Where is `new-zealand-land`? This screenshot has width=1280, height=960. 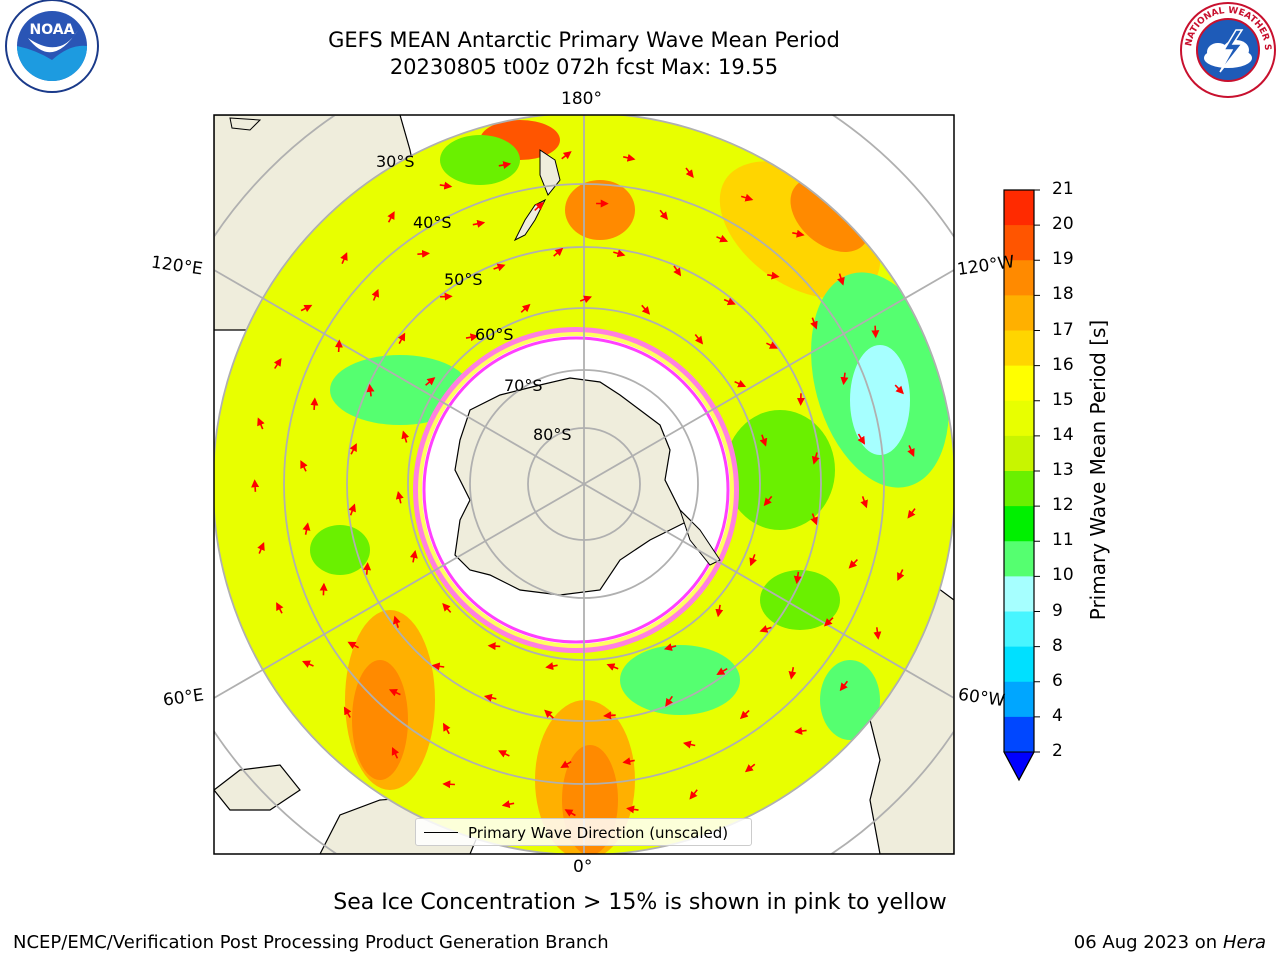
new-zealand-land is located at coordinates (537, 195).